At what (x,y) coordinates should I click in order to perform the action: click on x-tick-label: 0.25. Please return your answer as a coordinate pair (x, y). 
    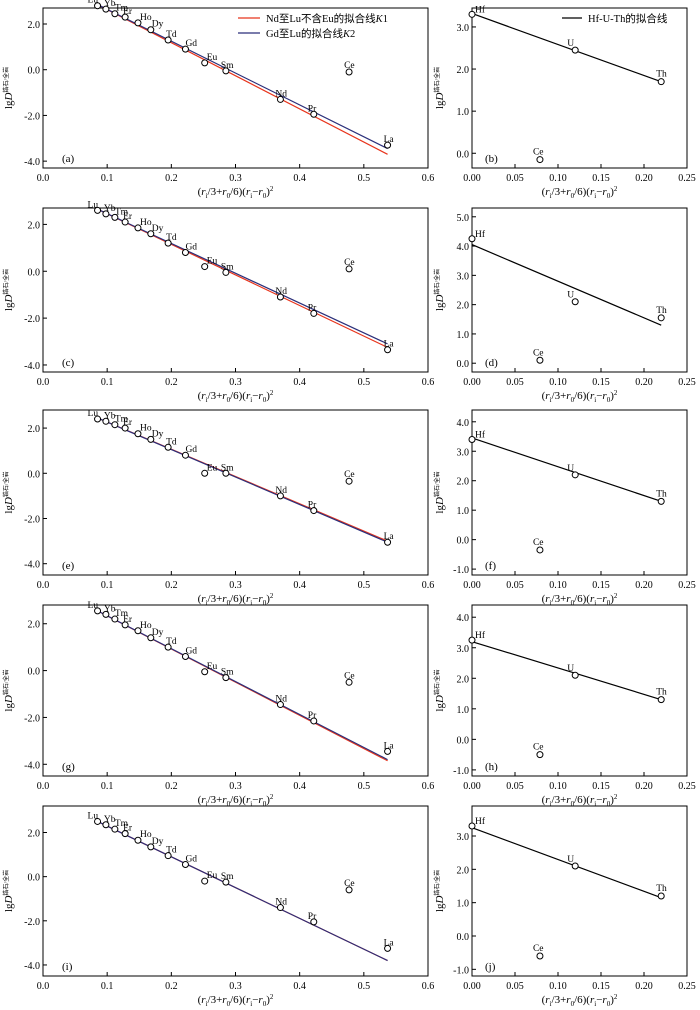
    Looking at the image, I should click on (687, 786).